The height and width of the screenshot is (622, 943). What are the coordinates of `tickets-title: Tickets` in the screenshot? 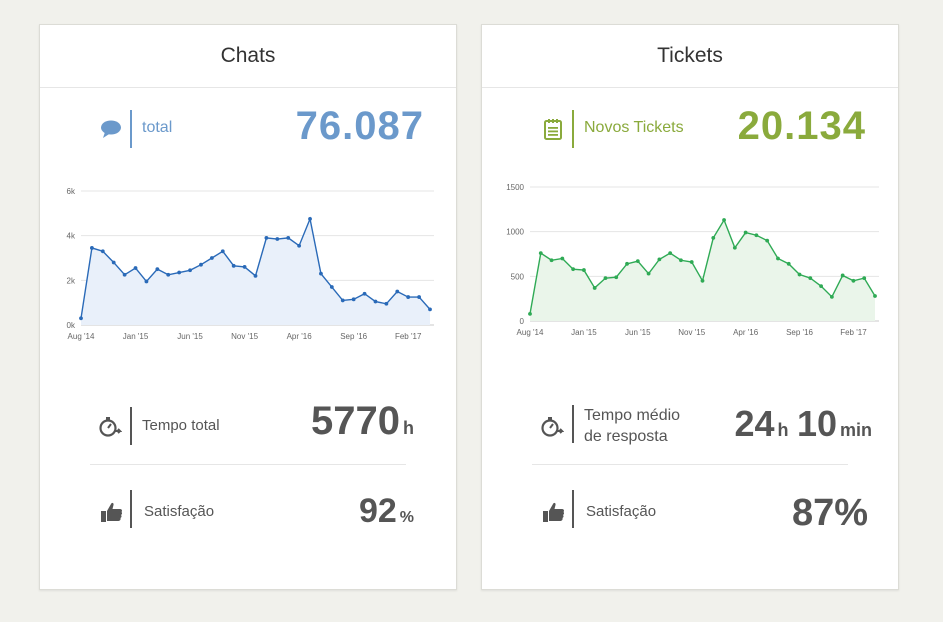 It's located at (690, 56).